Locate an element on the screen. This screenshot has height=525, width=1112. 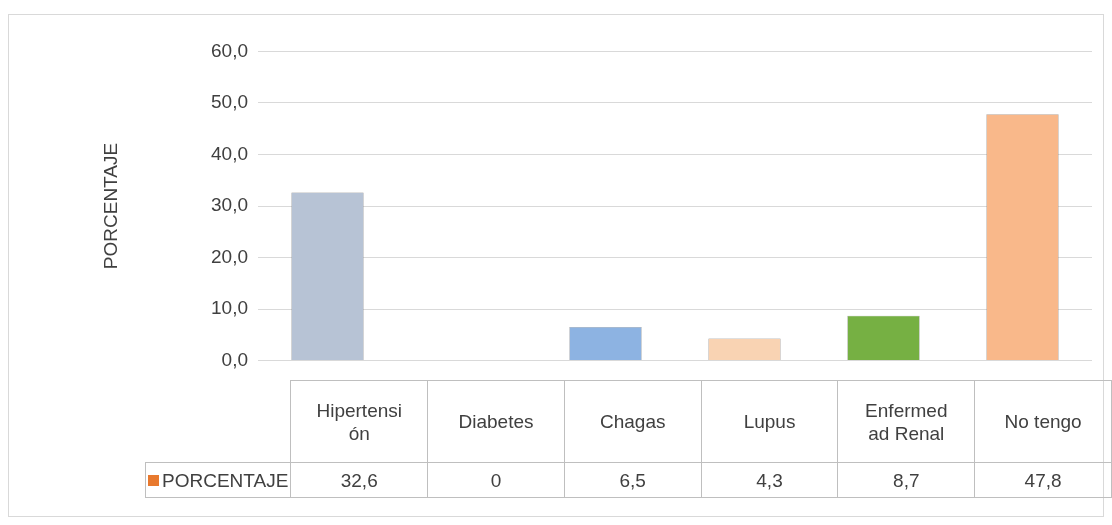
y-tick-label: 0,0 is located at coordinates (234, 359).